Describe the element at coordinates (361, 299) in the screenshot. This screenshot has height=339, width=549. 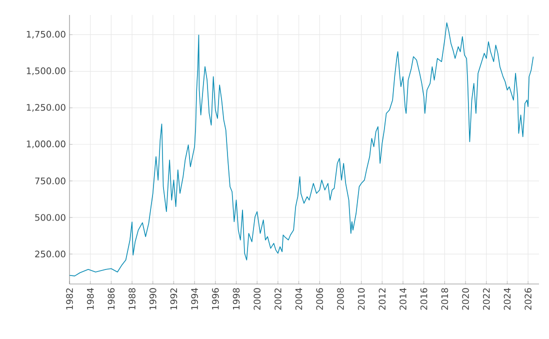
I see `x-tick-label: 2010` at that location.